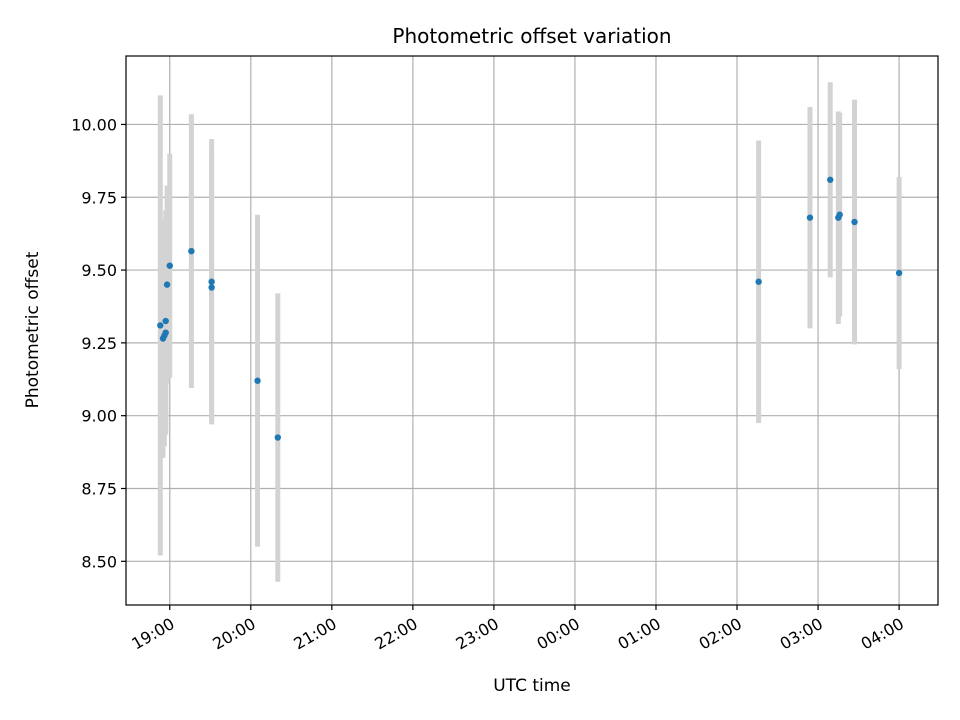  I want to click on y-axis-ticks: 8.50 8.75 9.00 9.25 9.50 9.75 10.00, so click(98, 343).